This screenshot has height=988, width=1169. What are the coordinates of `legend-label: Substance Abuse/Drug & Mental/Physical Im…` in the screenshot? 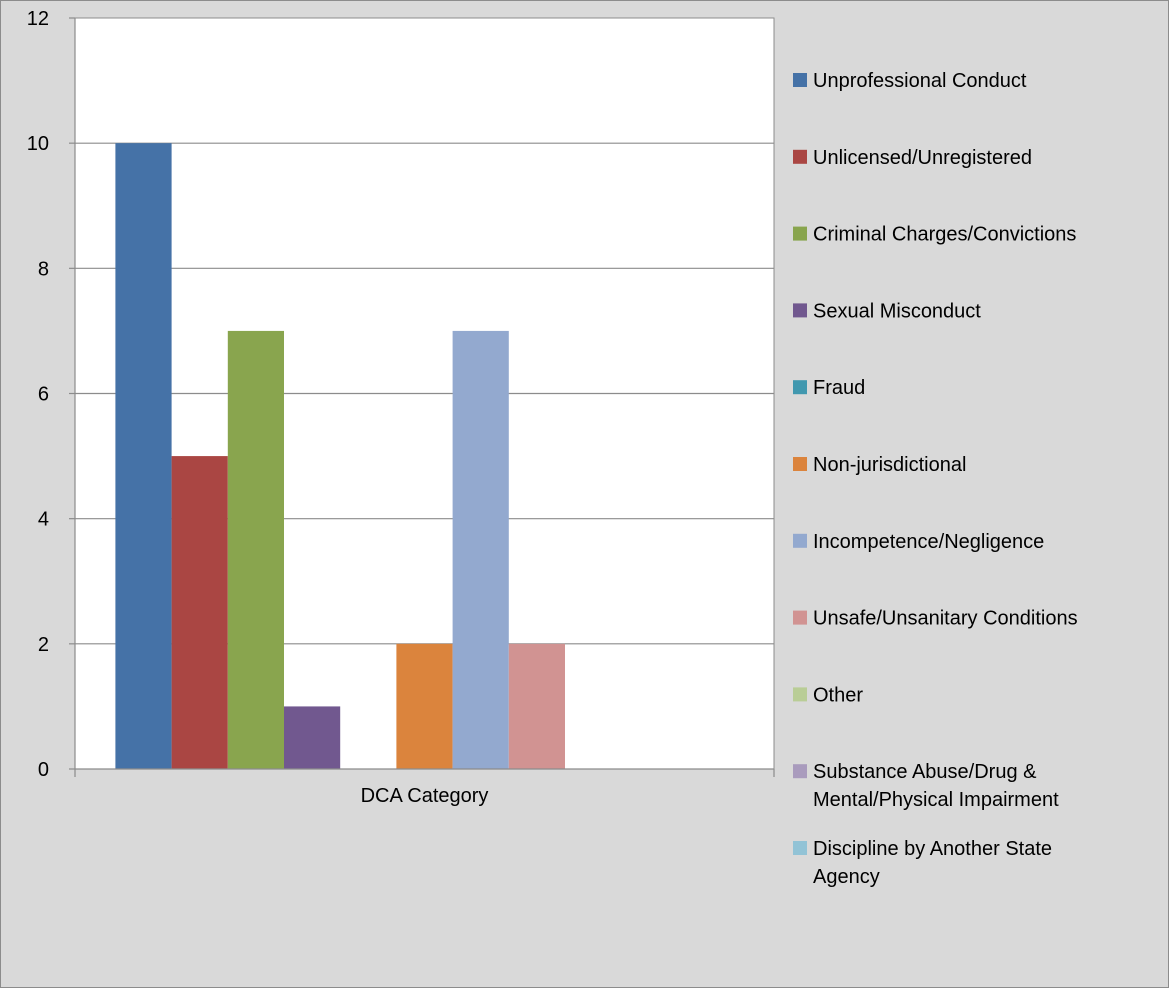 It's located at (936, 786).